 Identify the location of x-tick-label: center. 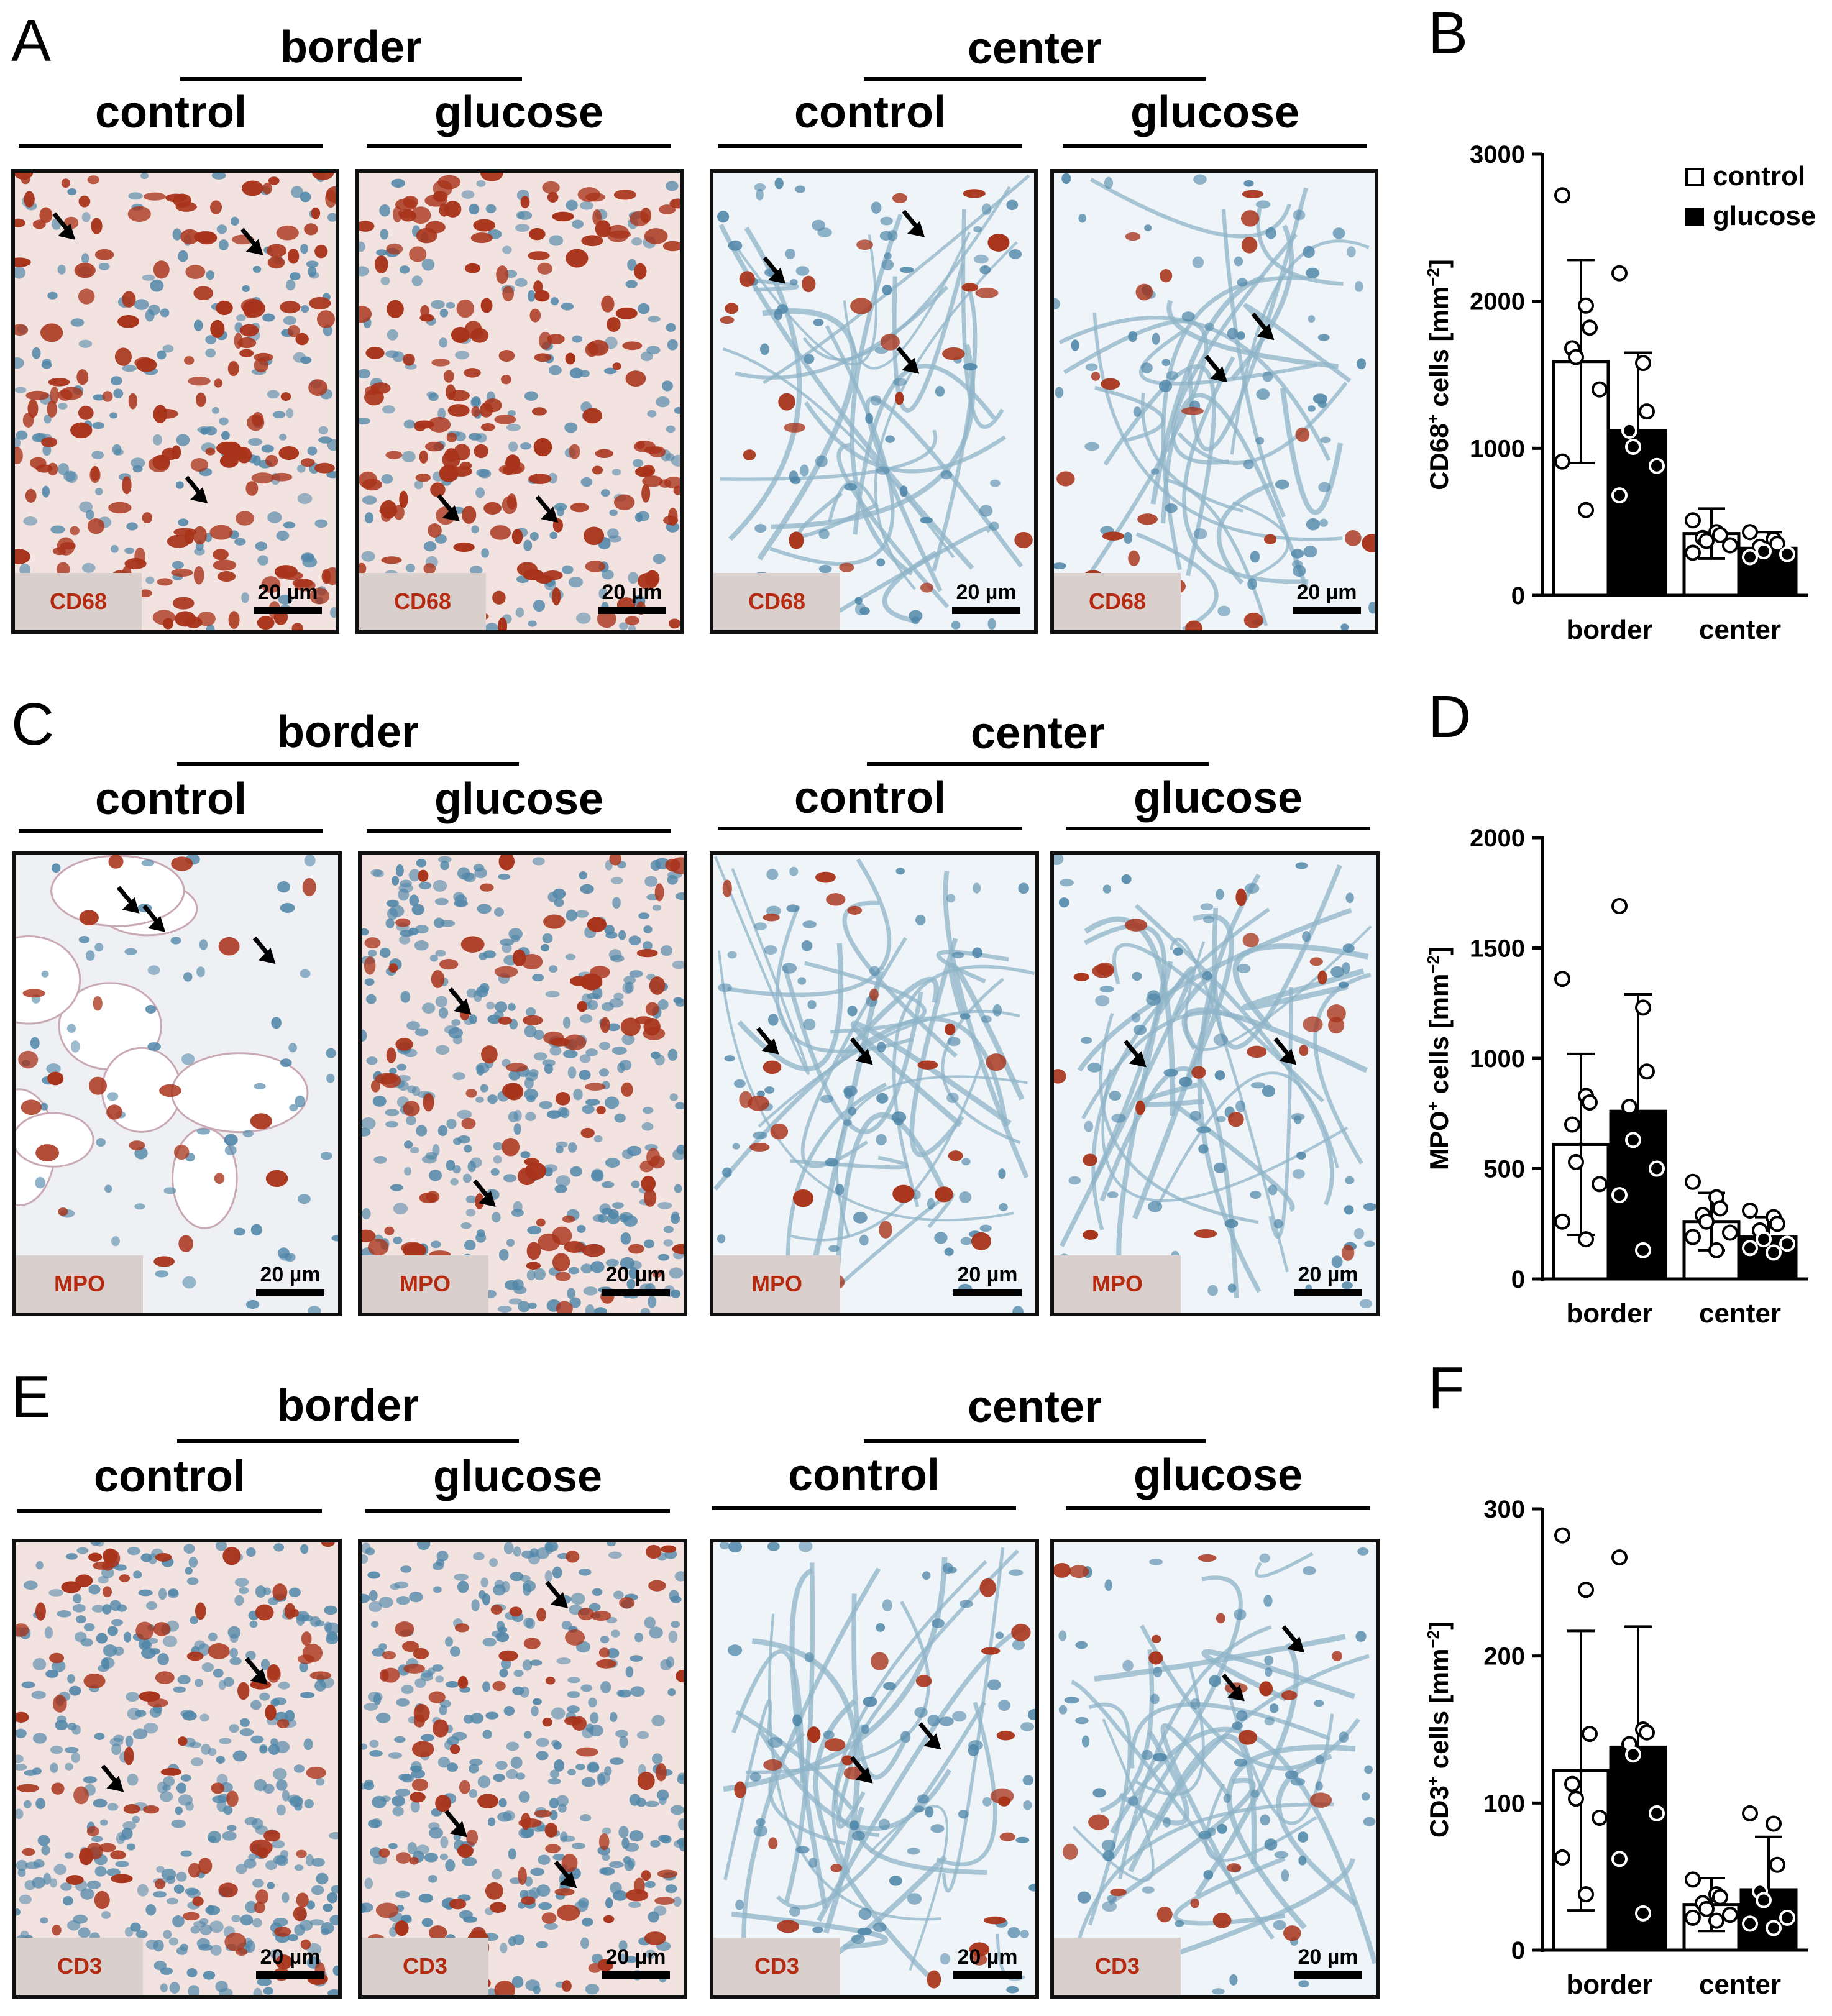
(1740, 1984).